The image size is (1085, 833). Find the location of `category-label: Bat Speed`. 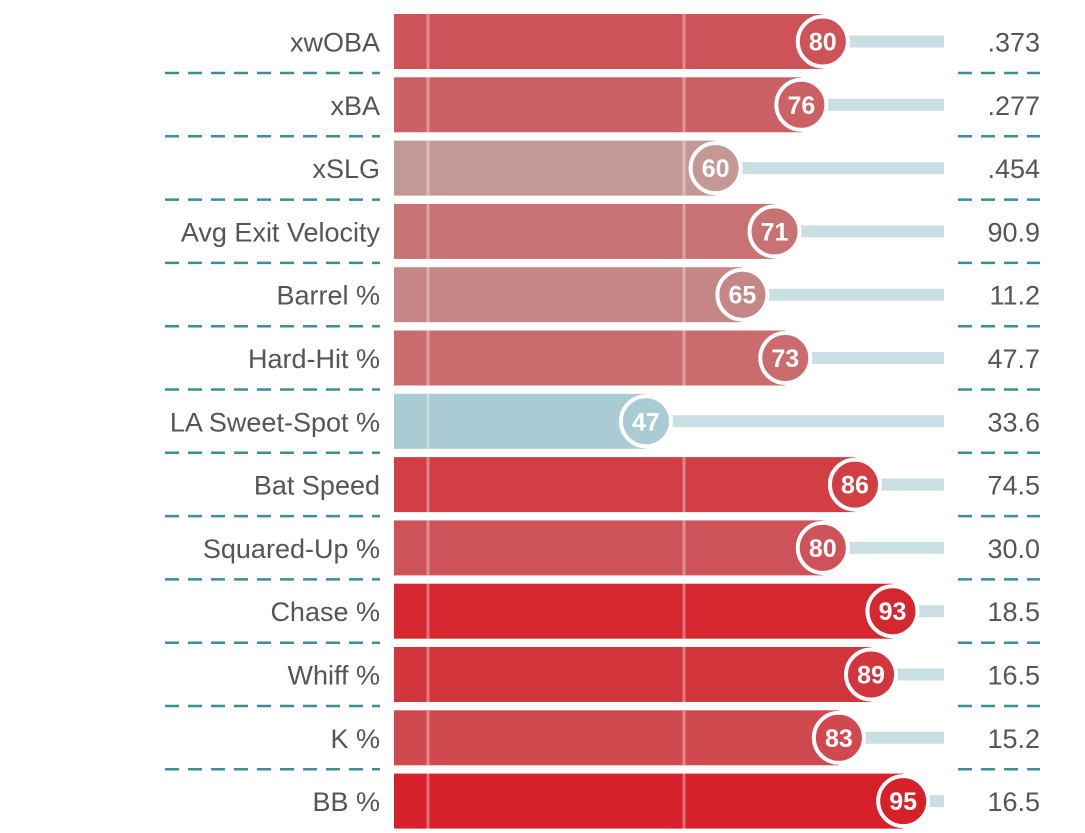

category-label: Bat Speed is located at coordinates (317, 486).